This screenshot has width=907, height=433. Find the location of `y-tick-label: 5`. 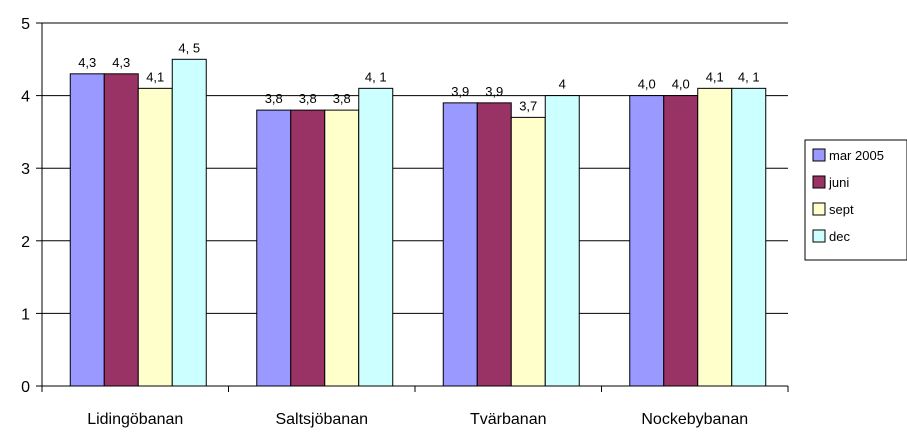

y-tick-label: 5 is located at coordinates (25, 24).